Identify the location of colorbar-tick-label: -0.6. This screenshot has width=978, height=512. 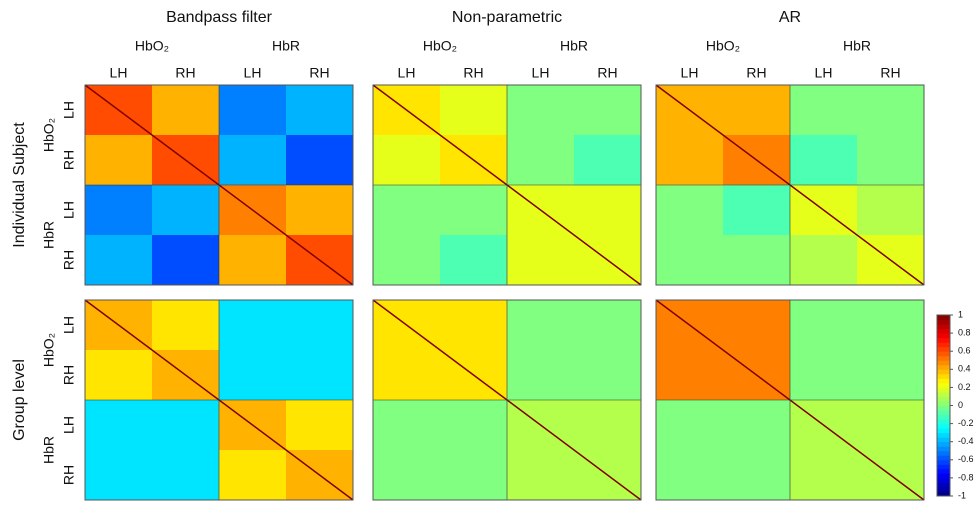
(966, 459).